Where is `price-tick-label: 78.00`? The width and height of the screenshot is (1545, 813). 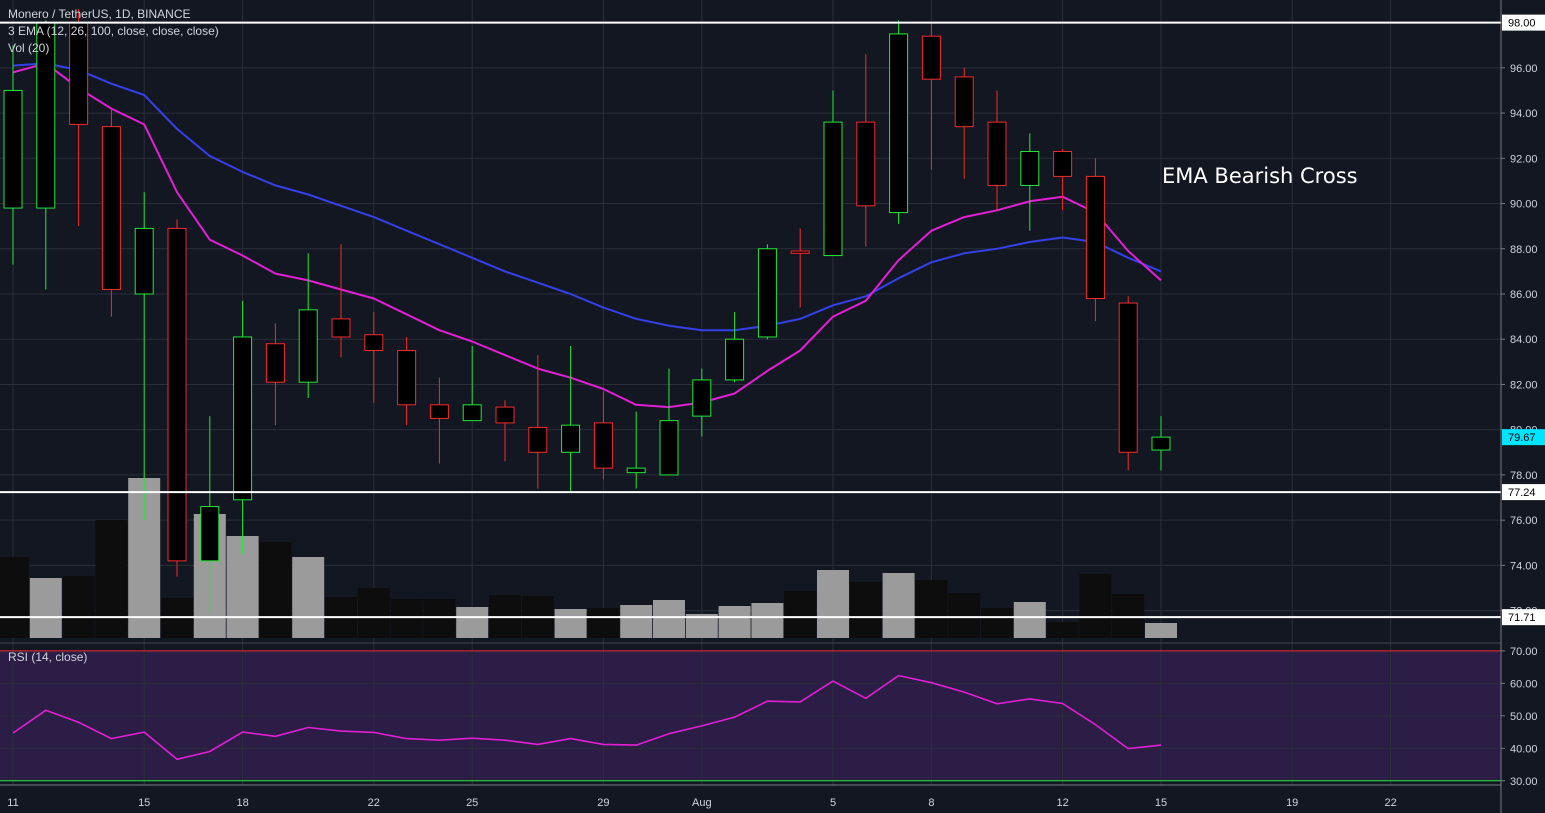 price-tick-label: 78.00 is located at coordinates (1524, 476).